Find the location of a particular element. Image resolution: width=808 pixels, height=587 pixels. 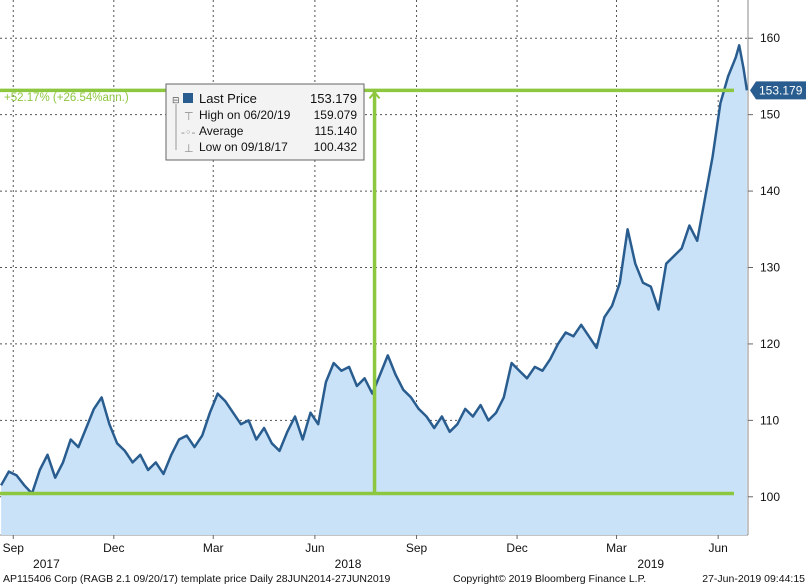

legend-item-average-value: 115.140 is located at coordinates (336, 131).